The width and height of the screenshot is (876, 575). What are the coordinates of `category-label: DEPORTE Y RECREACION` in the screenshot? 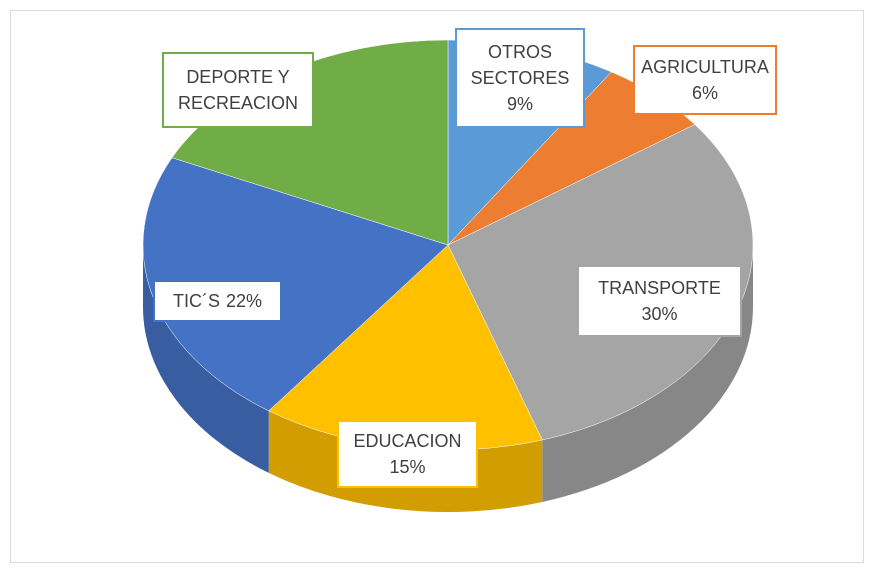 It's located at (237, 90).